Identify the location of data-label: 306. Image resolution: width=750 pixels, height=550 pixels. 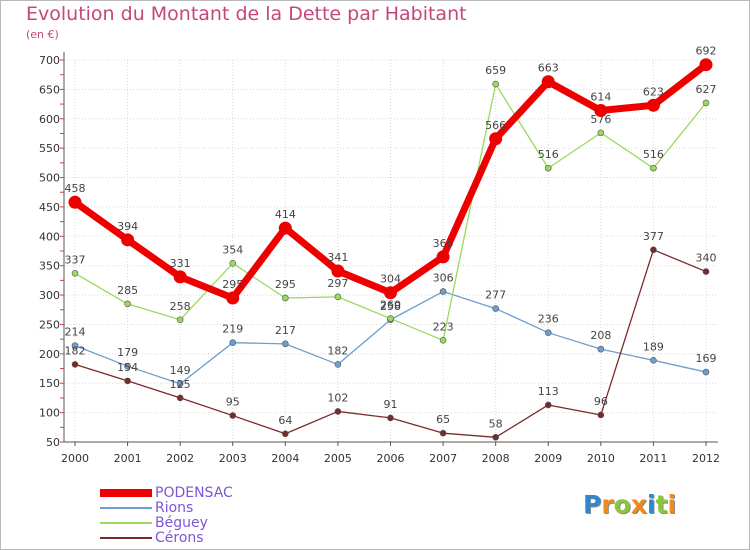
(443, 278).